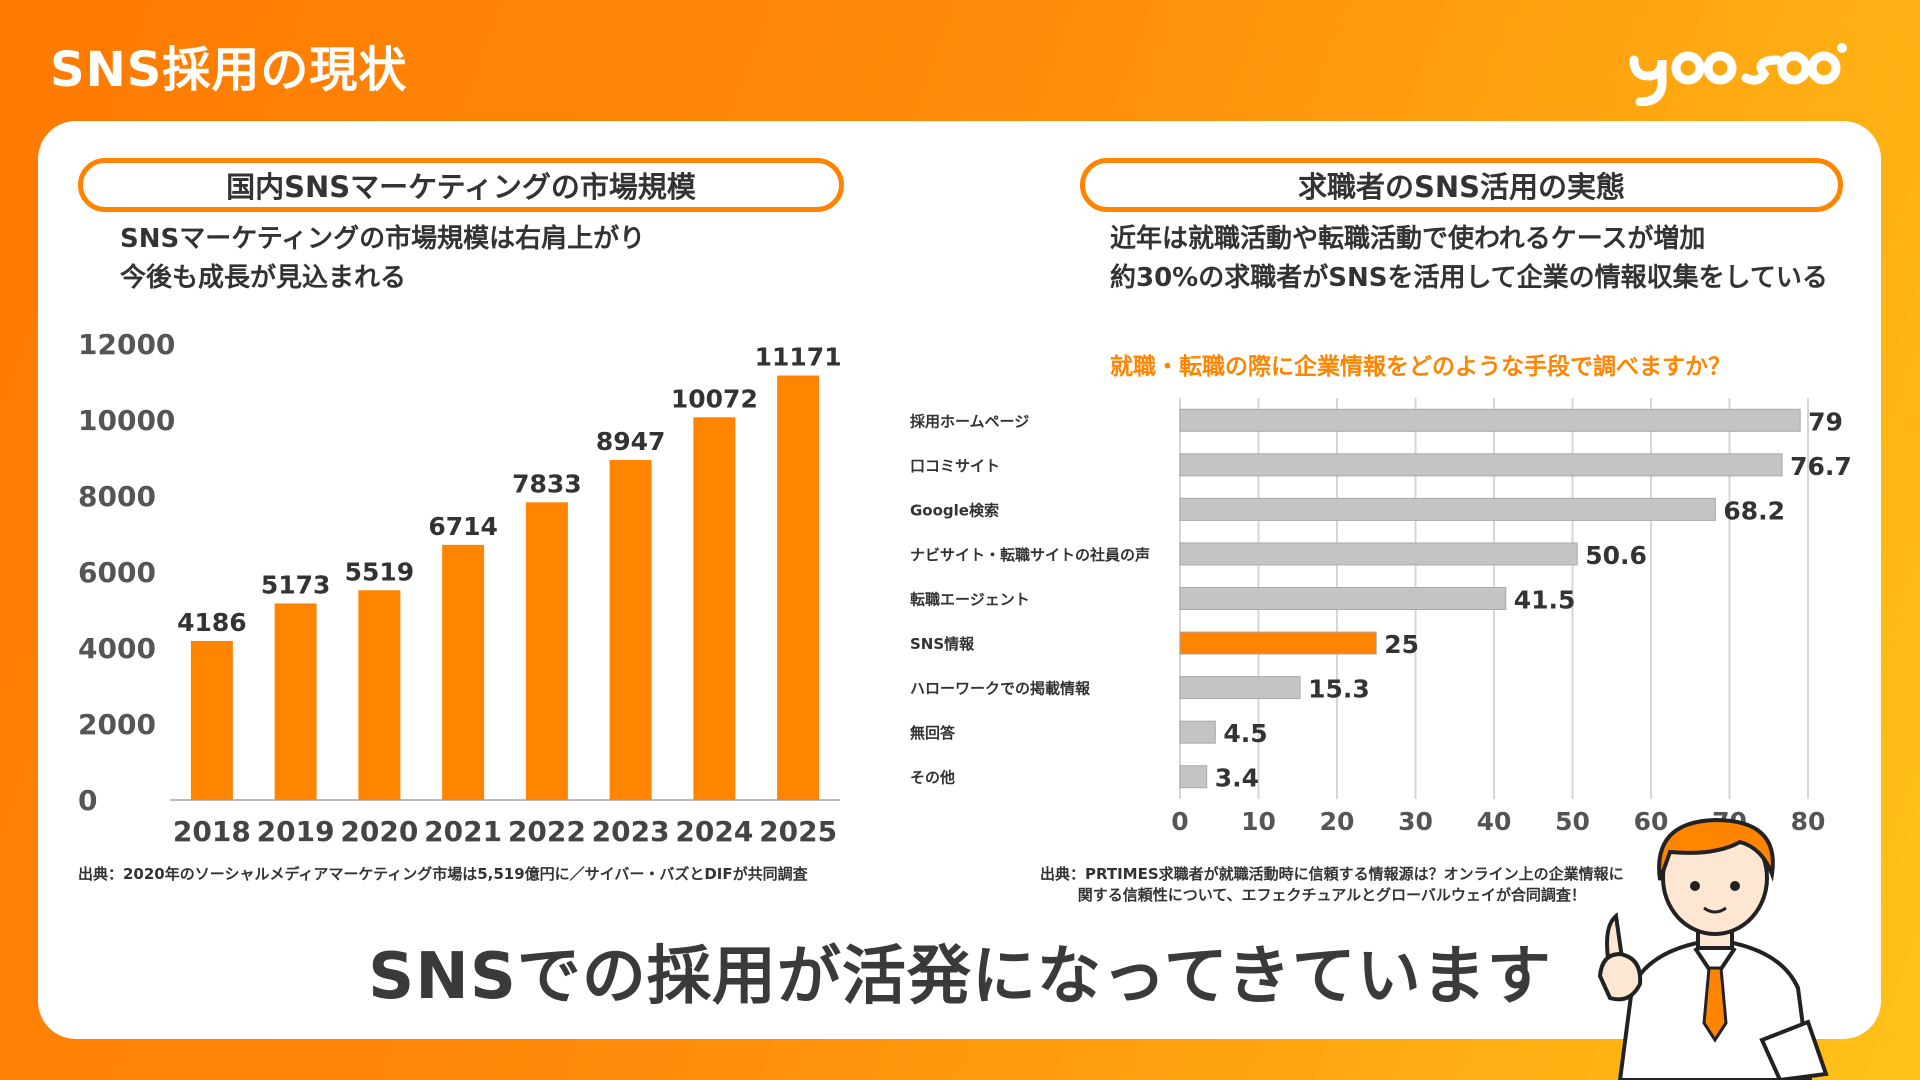  I want to click on y-tick-label: 12000, so click(126, 344).